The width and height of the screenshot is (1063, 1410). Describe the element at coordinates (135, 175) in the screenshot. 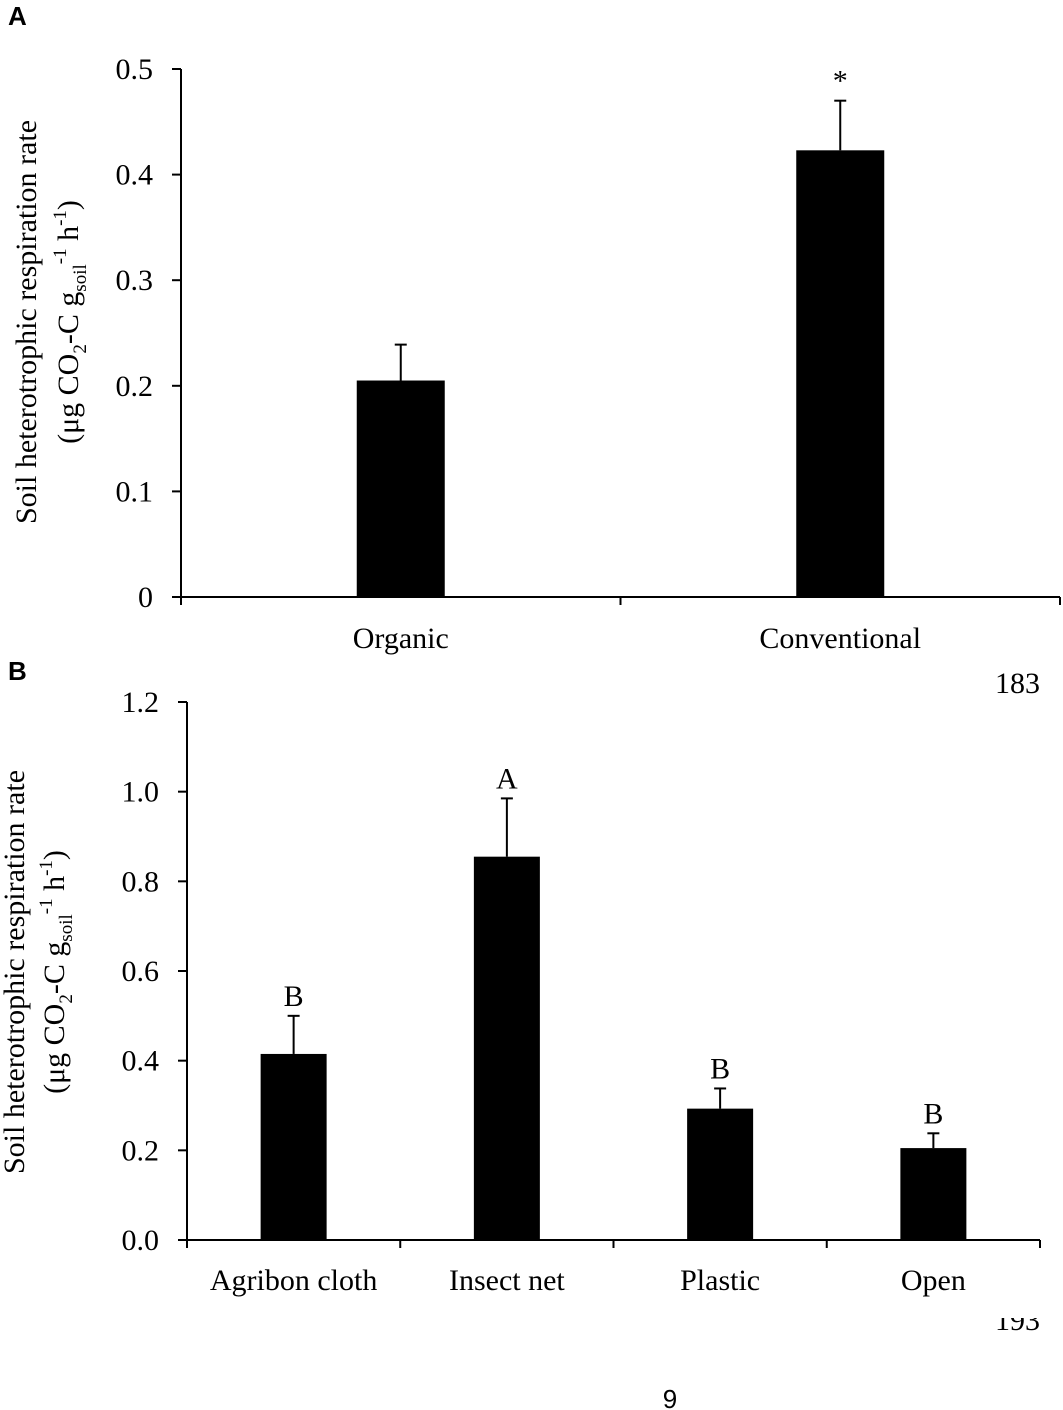

I see `panel-a-y-tick-label: 0.4` at that location.